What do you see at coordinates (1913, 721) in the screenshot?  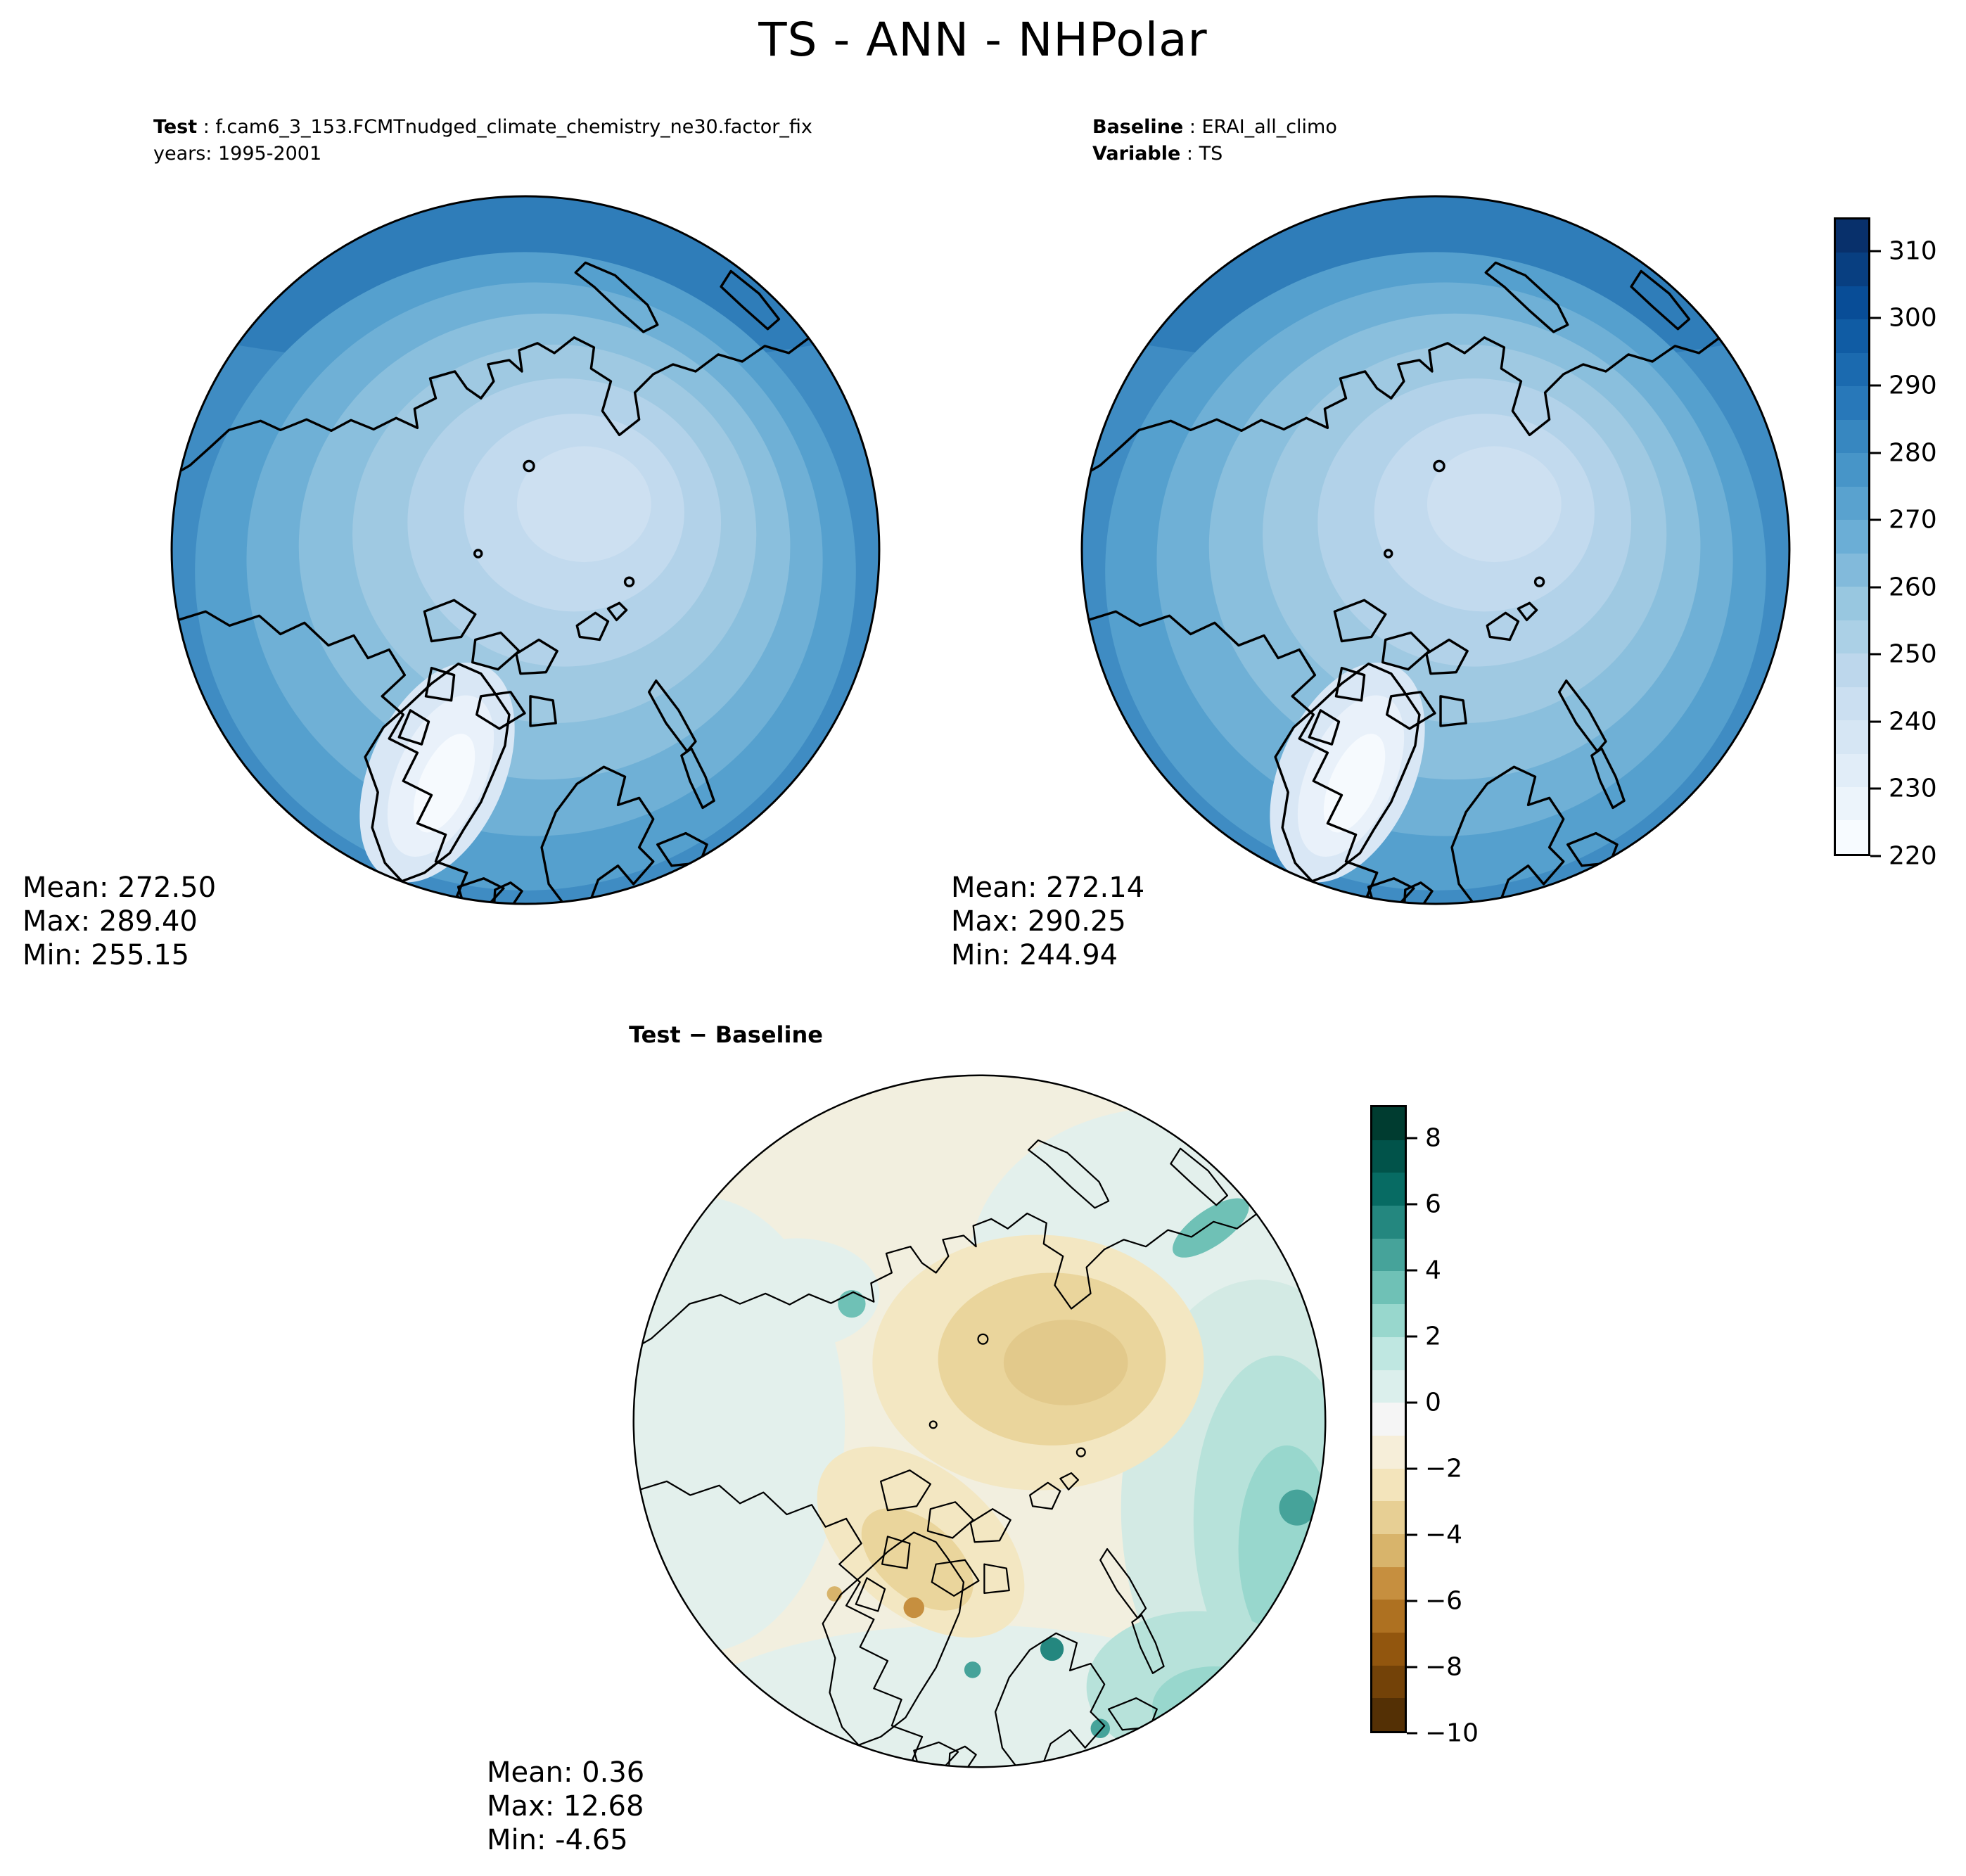 I see `colorbar-tick-label: 240` at bounding box center [1913, 721].